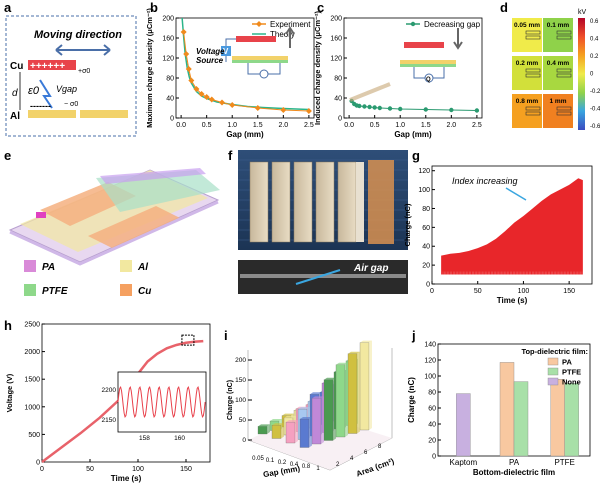 The height and width of the screenshot is (484, 600). Describe the element at coordinates (413, 335) in the screenshot. I see `panel-letter: j` at that location.